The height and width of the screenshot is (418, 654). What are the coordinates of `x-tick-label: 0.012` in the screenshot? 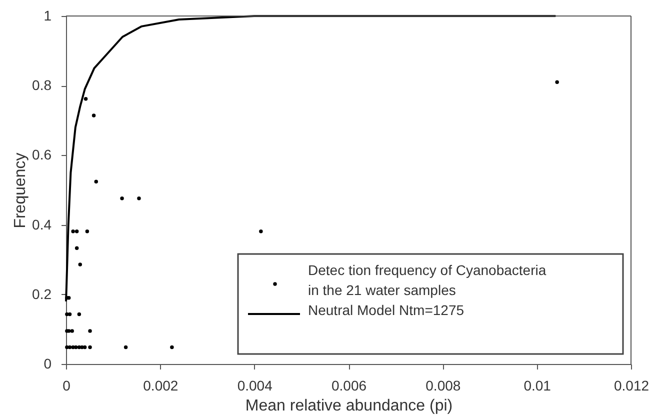 It's located at (632, 386).